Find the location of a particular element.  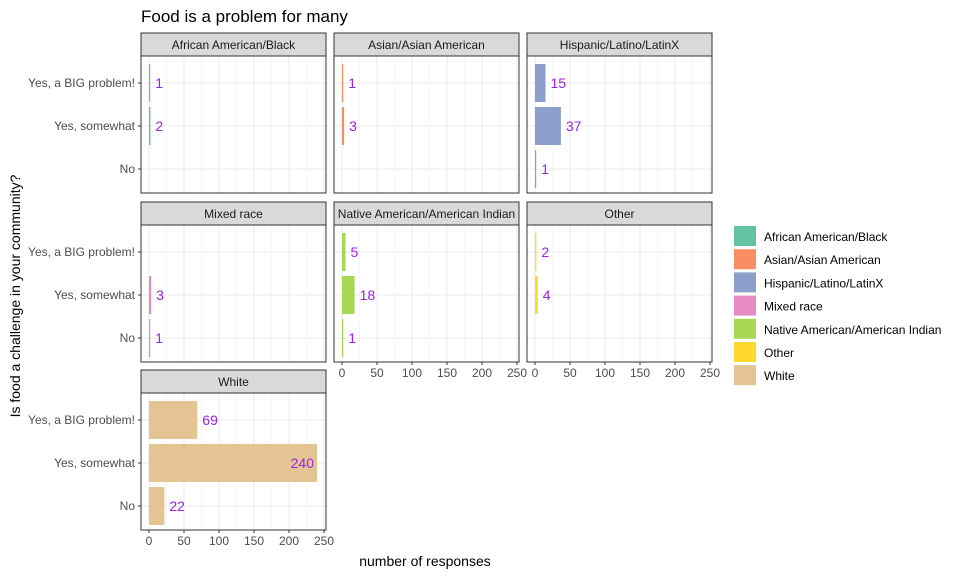

facet-strip-label: African American/Black is located at coordinates (234, 45).